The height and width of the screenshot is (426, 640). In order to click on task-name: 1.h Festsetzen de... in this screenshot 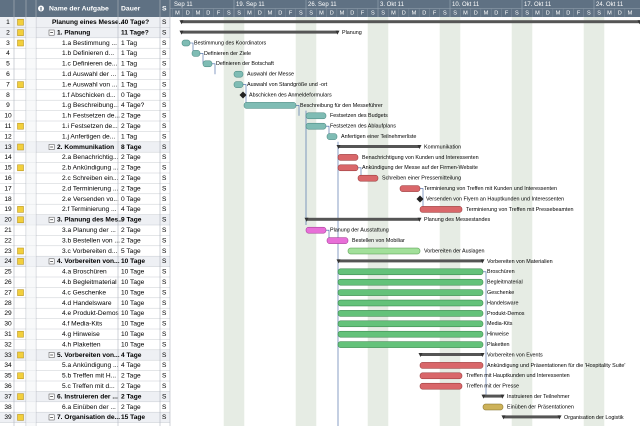, I will do `click(91, 116)`.